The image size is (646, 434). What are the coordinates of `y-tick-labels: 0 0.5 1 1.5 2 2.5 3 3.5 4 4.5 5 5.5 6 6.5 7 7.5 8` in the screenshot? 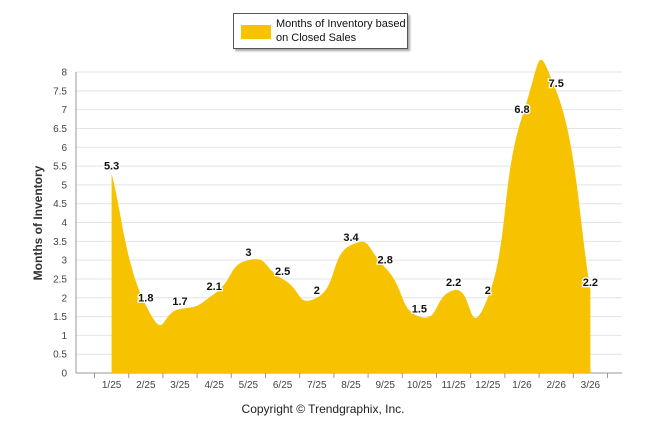 It's located at (60, 224).